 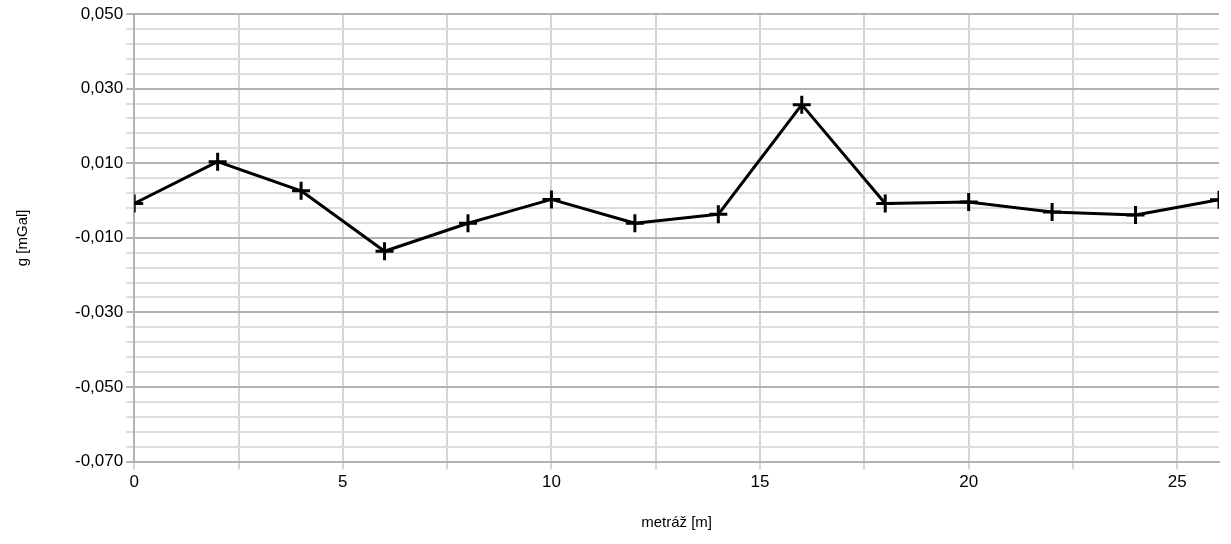 What do you see at coordinates (102, 13) in the screenshot?
I see `y-tick-label: 0,050` at bounding box center [102, 13].